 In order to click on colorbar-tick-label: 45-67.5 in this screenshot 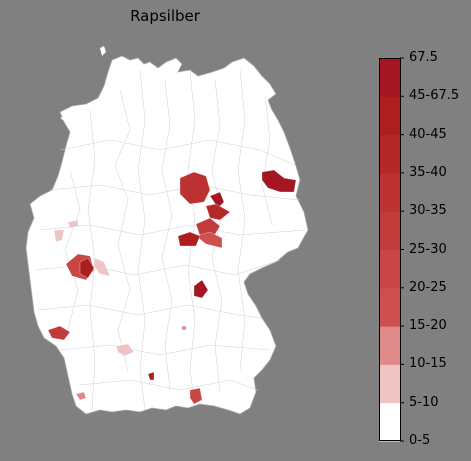, I will do `click(434, 96)`.